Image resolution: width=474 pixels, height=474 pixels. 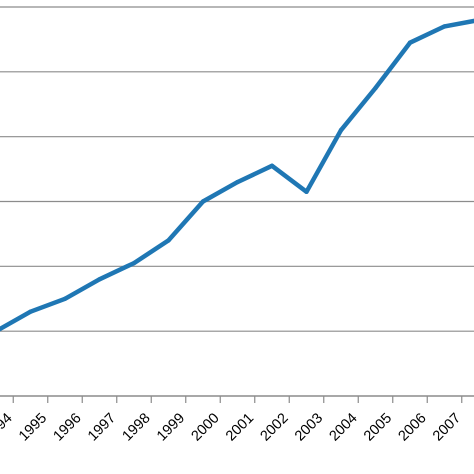 What do you see at coordinates (136, 427) in the screenshot?
I see `x-tick-label: 1998` at bounding box center [136, 427].